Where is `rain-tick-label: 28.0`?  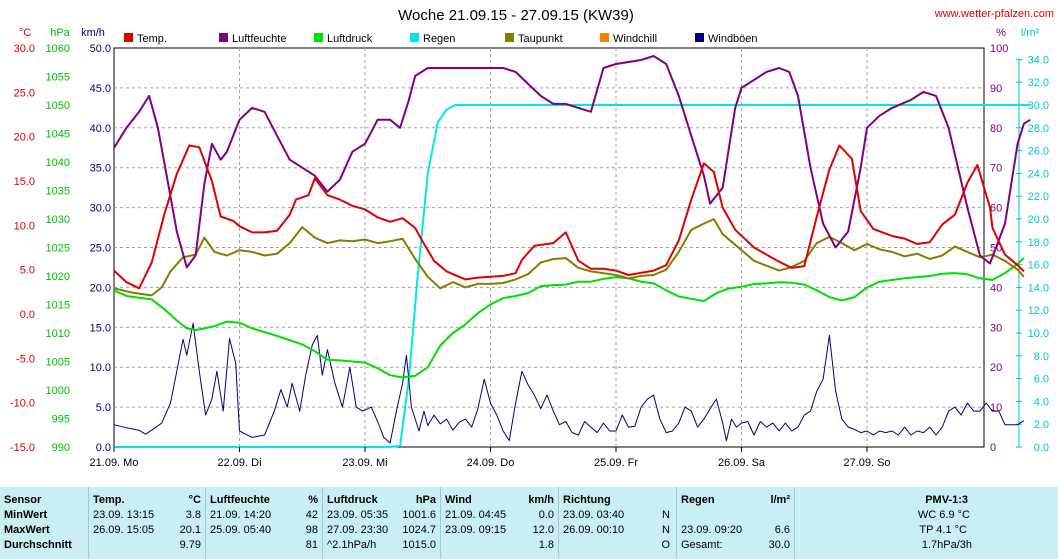
rain-tick-label: 28.0 is located at coordinates (1038, 129).